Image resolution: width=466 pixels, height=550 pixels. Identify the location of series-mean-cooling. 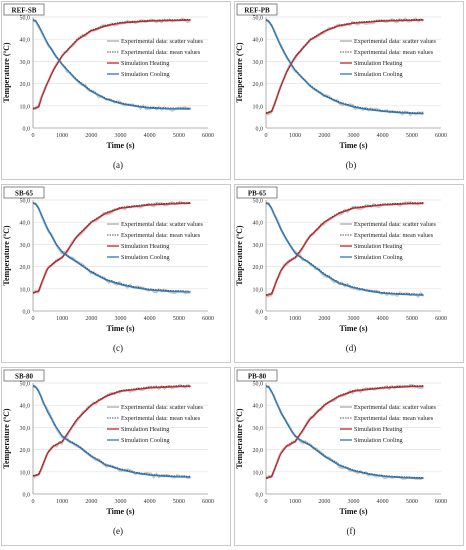
(111, 64).